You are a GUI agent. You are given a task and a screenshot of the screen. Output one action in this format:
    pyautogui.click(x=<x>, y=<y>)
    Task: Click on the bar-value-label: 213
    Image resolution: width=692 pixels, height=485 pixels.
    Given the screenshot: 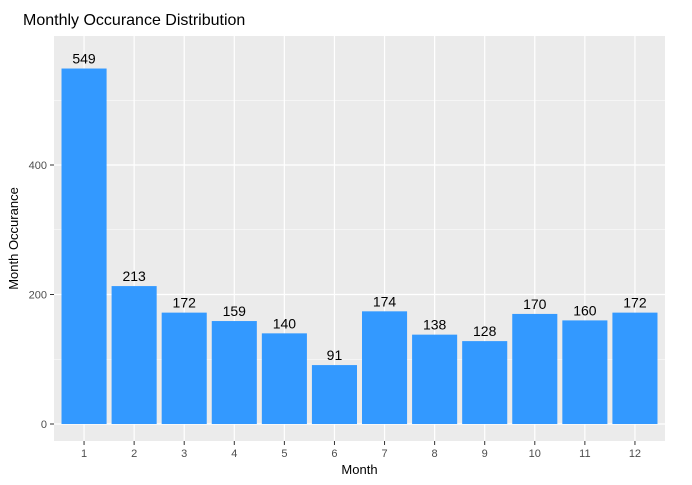 What is the action you would take?
    pyautogui.click(x=134, y=276)
    